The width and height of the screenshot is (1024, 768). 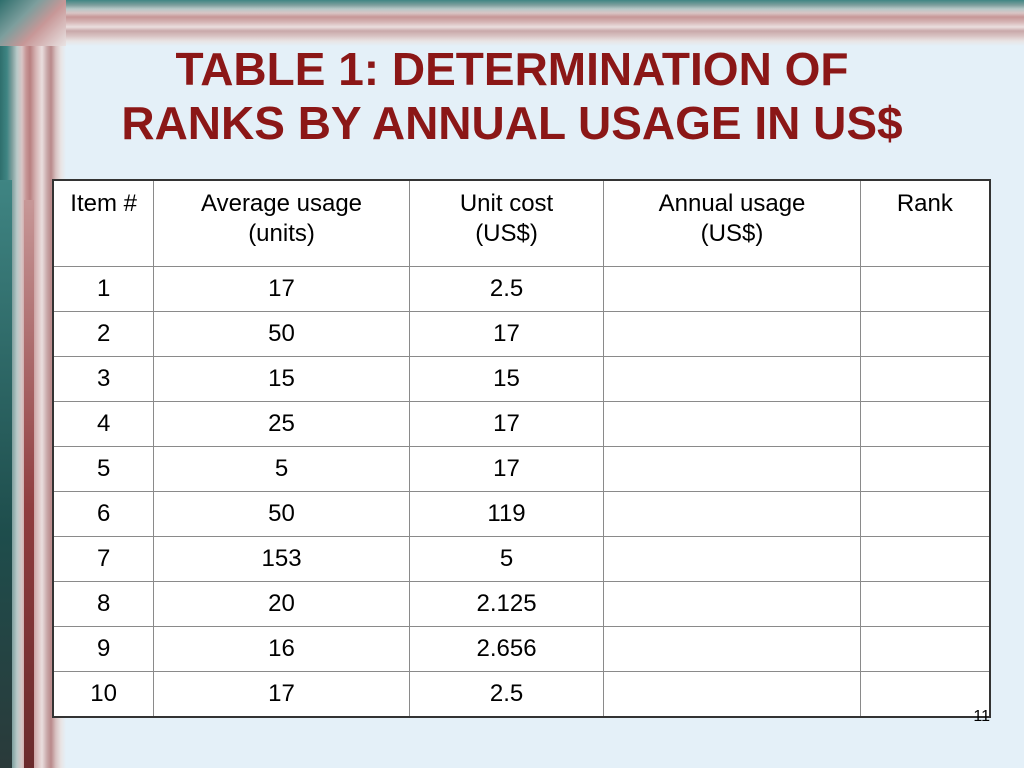 I want to click on header-rank: Rank, so click(x=925, y=223).